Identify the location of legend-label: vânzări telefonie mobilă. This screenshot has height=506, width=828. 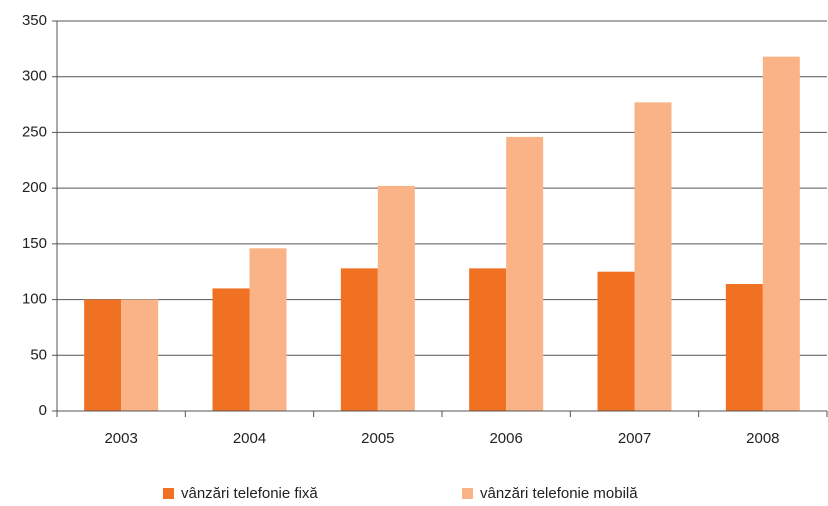
(559, 493).